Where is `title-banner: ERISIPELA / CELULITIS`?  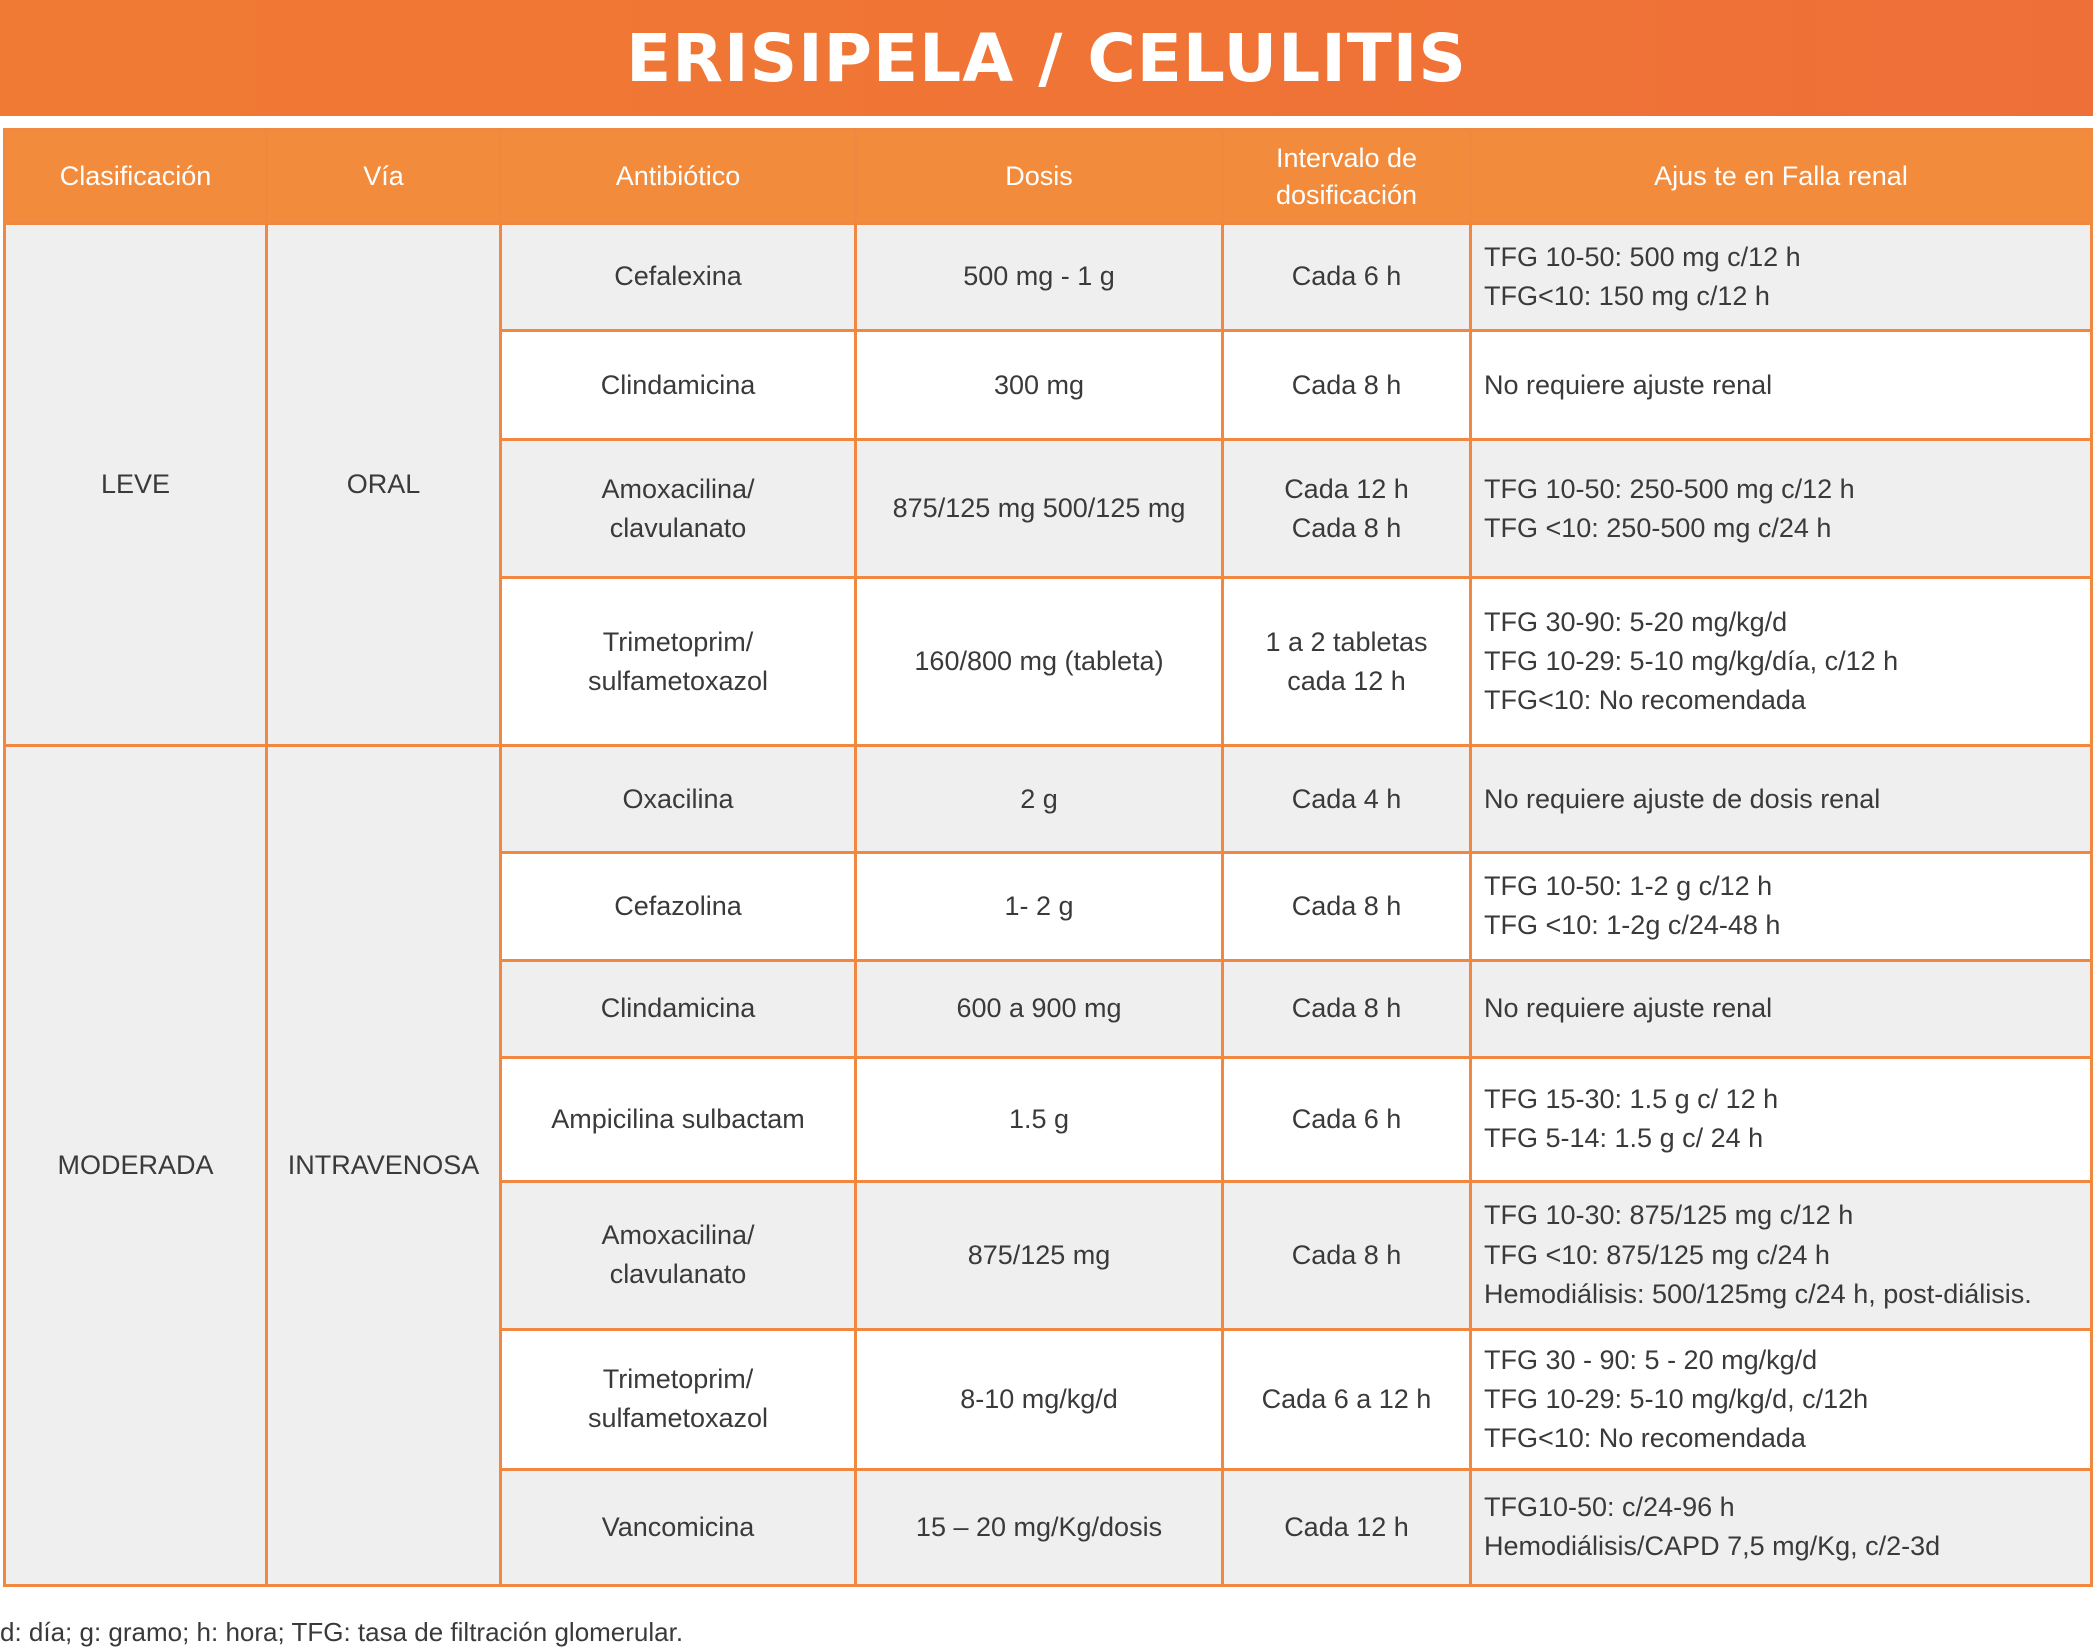
title-banner: ERISIPELA / CELULITIS is located at coordinates (1046, 58).